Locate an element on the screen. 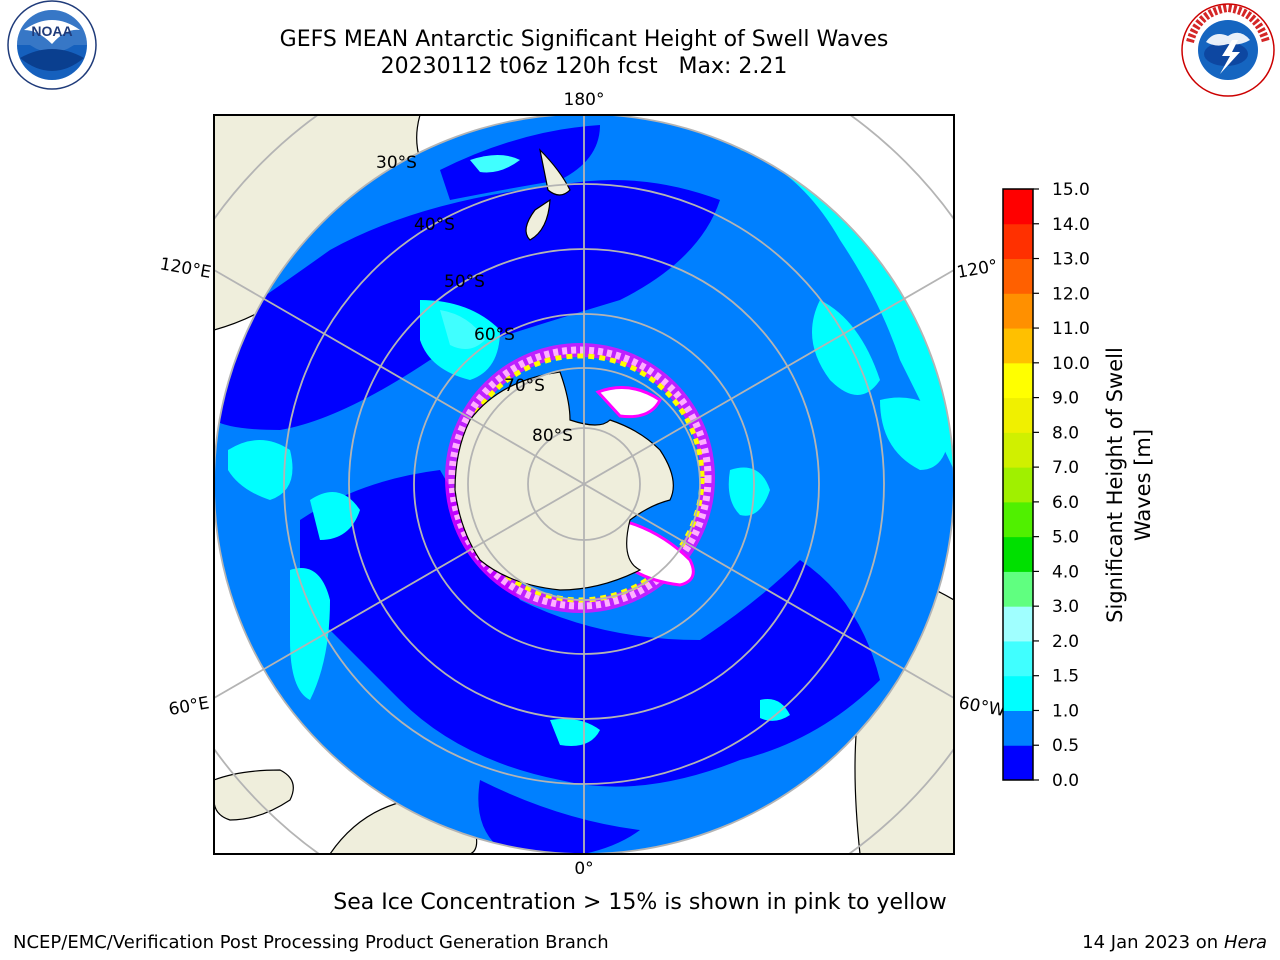 The width and height of the screenshot is (1280, 960). lon-label-60e: 60°E is located at coordinates (189, 706).